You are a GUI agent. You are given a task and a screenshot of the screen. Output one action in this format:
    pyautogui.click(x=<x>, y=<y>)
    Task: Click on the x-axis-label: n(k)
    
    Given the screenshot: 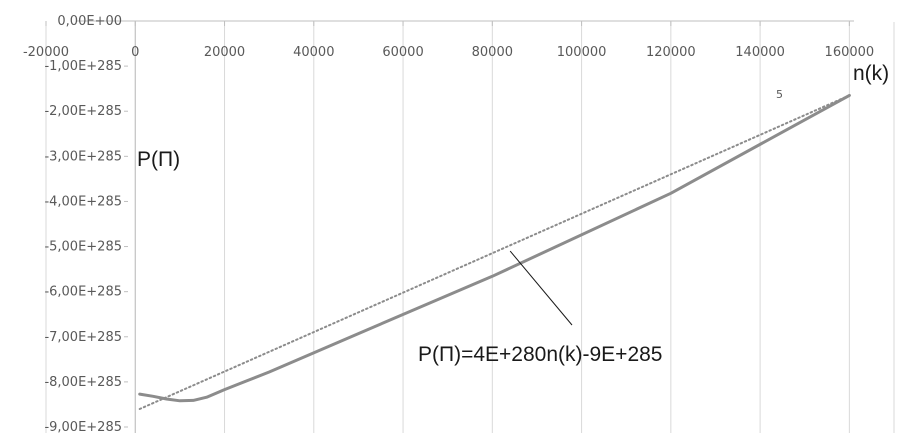 What is the action you would take?
    pyautogui.click(x=871, y=73)
    